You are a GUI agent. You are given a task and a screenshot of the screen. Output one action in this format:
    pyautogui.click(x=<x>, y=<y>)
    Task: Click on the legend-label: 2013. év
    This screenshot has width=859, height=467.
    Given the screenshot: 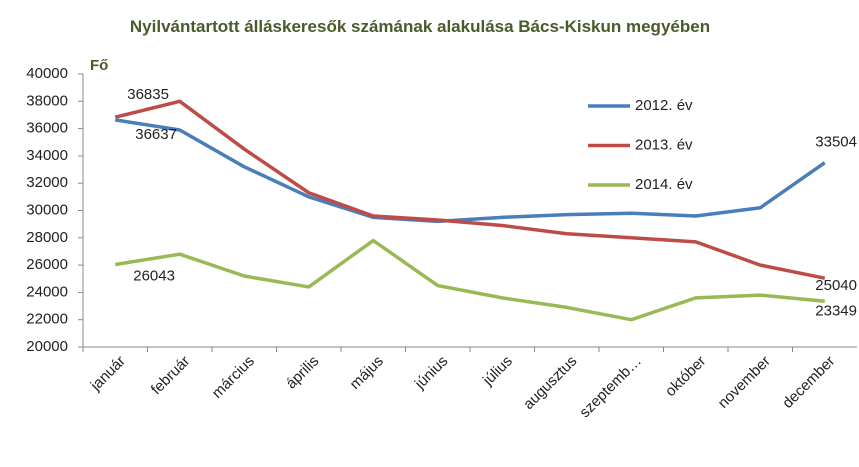 What is the action you would take?
    pyautogui.click(x=664, y=144)
    